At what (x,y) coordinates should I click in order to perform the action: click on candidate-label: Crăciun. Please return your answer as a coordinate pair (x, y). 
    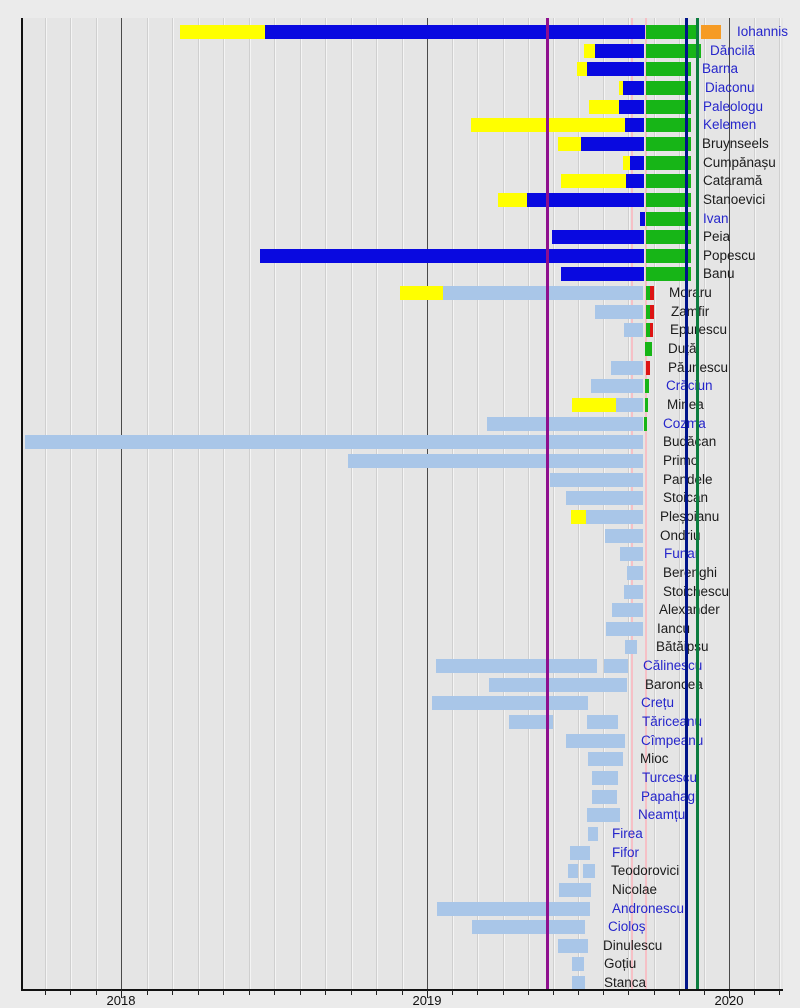
    Looking at the image, I should click on (689, 385).